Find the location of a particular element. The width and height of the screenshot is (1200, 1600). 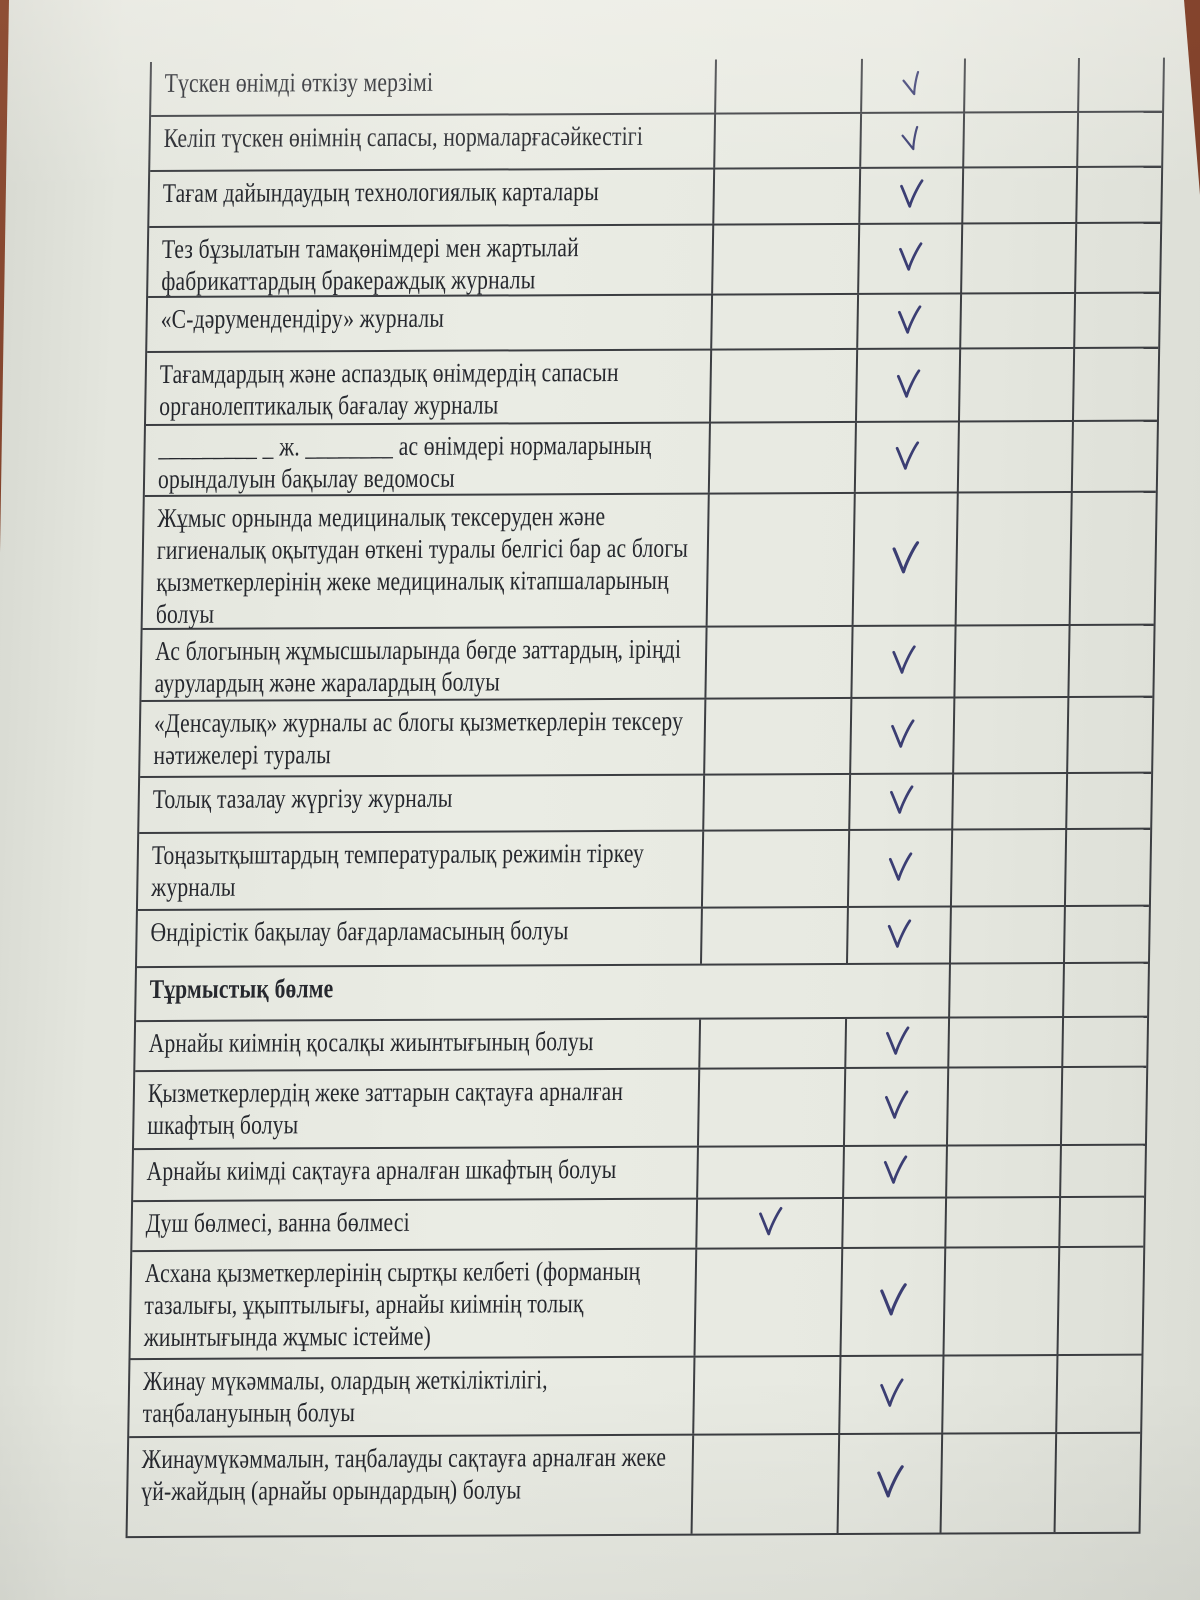

table-row: Өндірістік бақылау бағдарламасының болуы is located at coordinates (642, 937).